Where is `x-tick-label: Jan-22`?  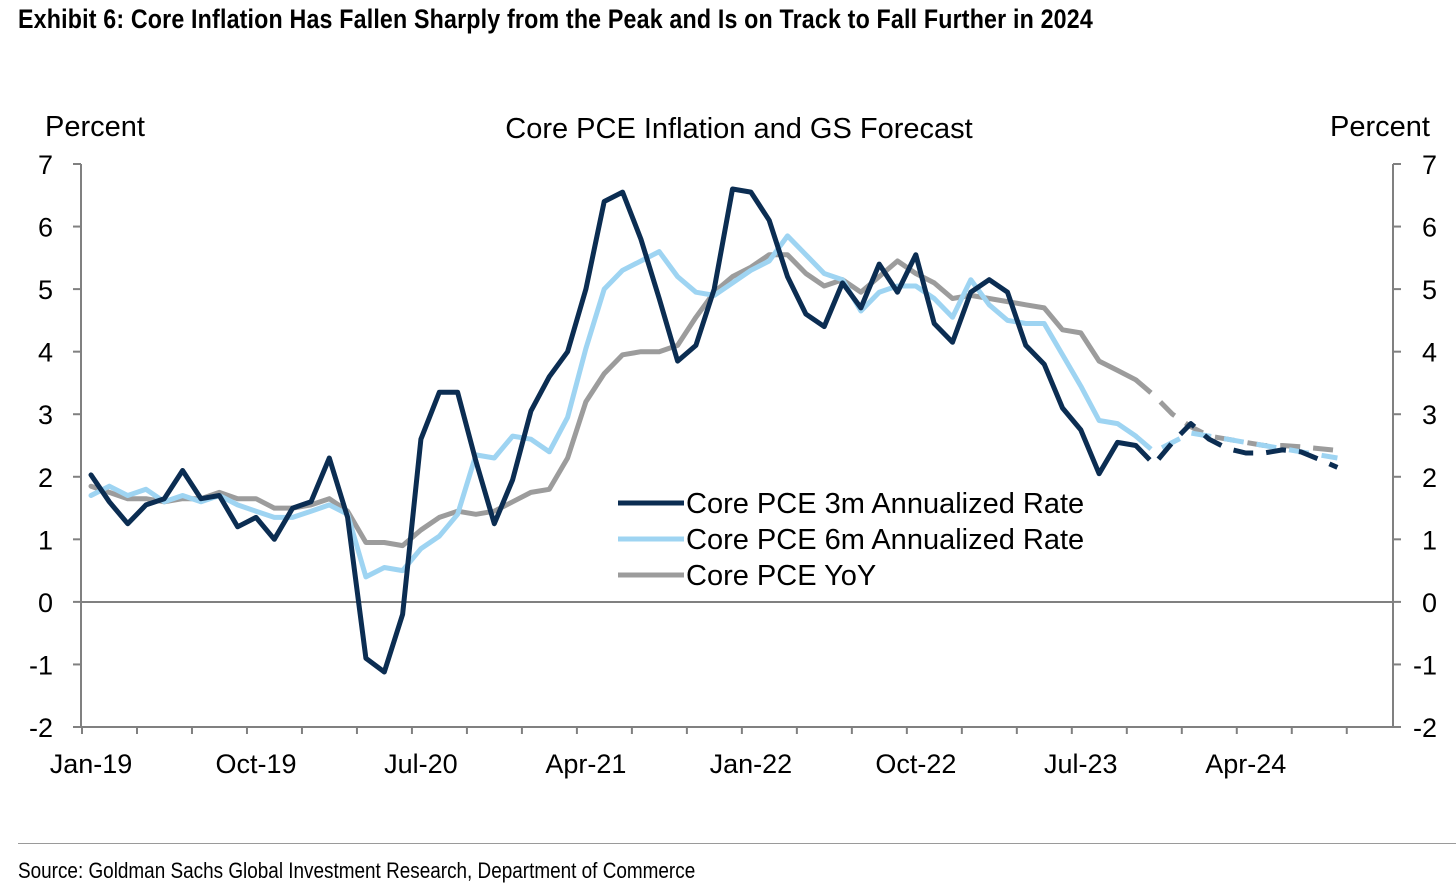
x-tick-label: Jan-22 is located at coordinates (751, 764).